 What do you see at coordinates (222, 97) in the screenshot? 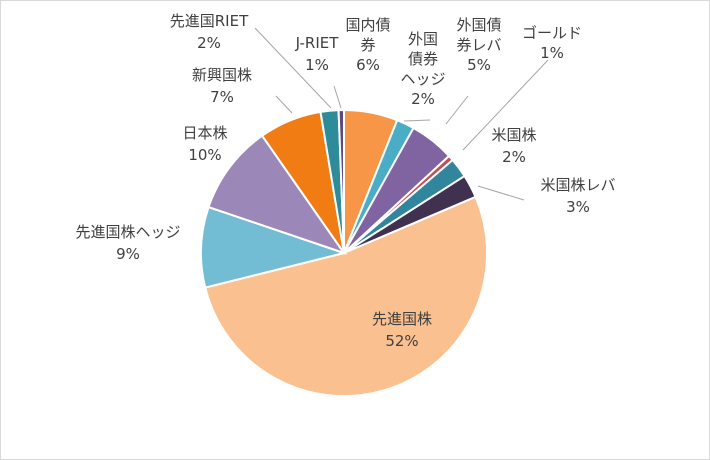
I see `slice-percent: 7%` at bounding box center [222, 97].